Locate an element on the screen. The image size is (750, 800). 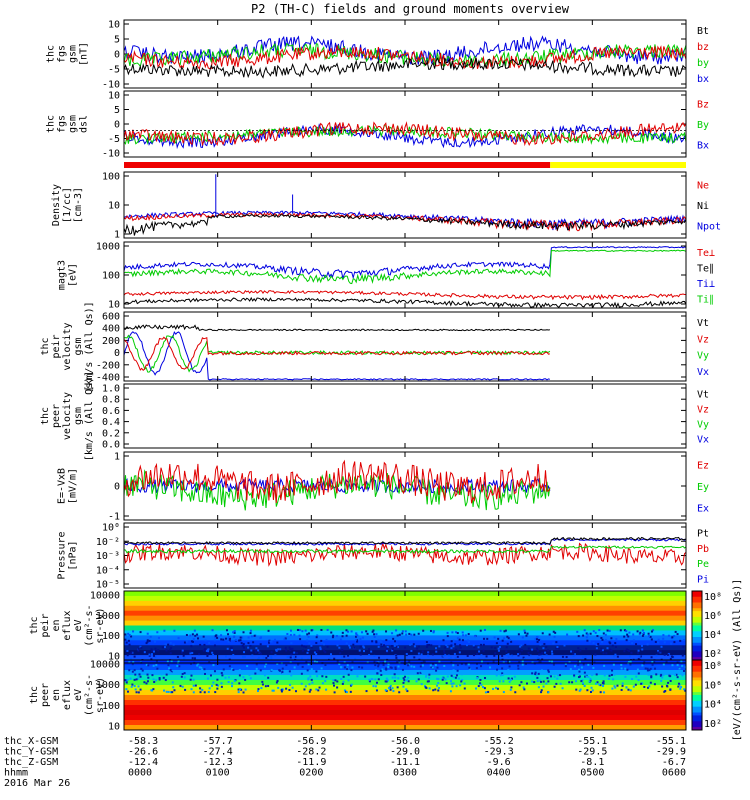
ytick-pressure-1: 10⁻² is located at coordinates (108, 542).